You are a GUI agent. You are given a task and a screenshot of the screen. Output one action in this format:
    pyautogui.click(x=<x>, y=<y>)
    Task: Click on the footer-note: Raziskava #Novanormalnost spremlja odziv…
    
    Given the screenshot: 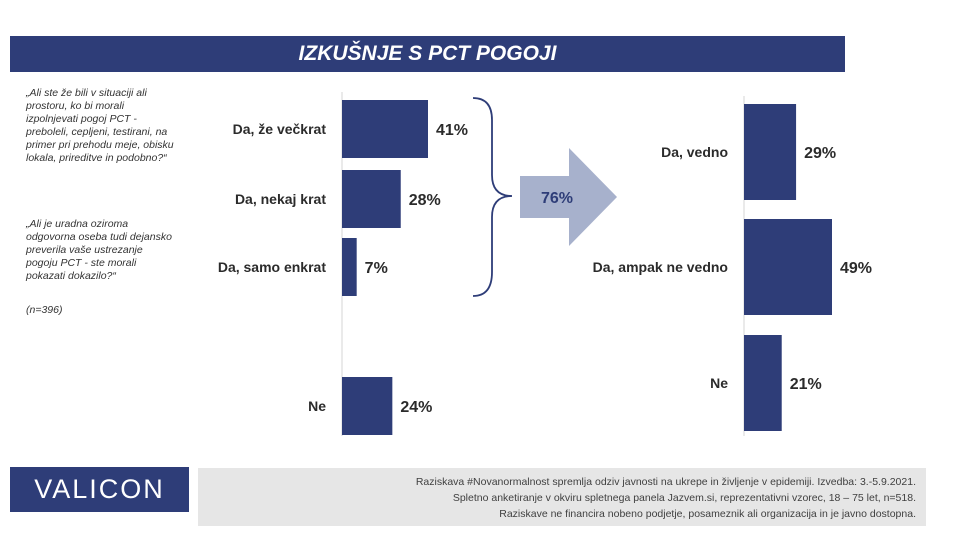 What is the action you would take?
    pyautogui.click(x=562, y=497)
    